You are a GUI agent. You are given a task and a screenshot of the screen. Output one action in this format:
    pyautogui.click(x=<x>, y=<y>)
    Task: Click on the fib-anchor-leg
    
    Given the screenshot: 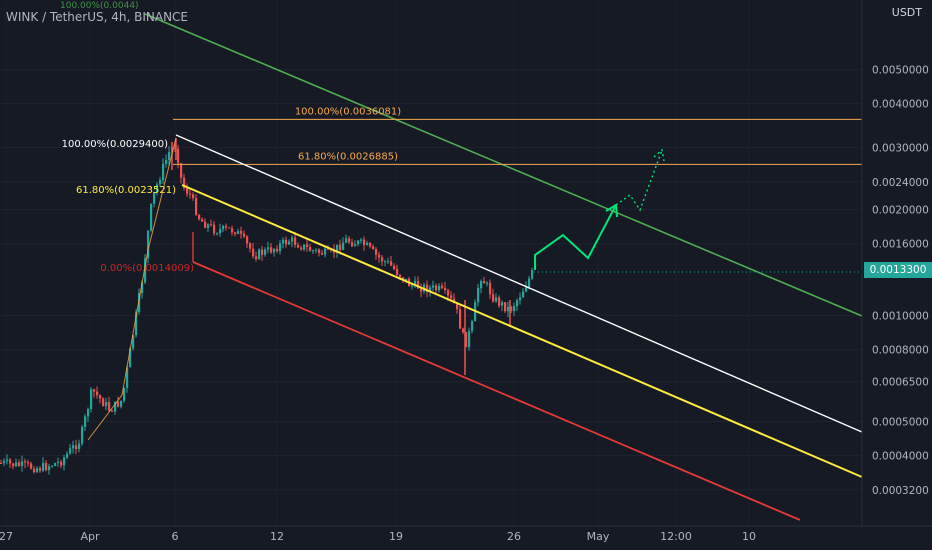 What is the action you would take?
    pyautogui.click(x=132, y=289)
    